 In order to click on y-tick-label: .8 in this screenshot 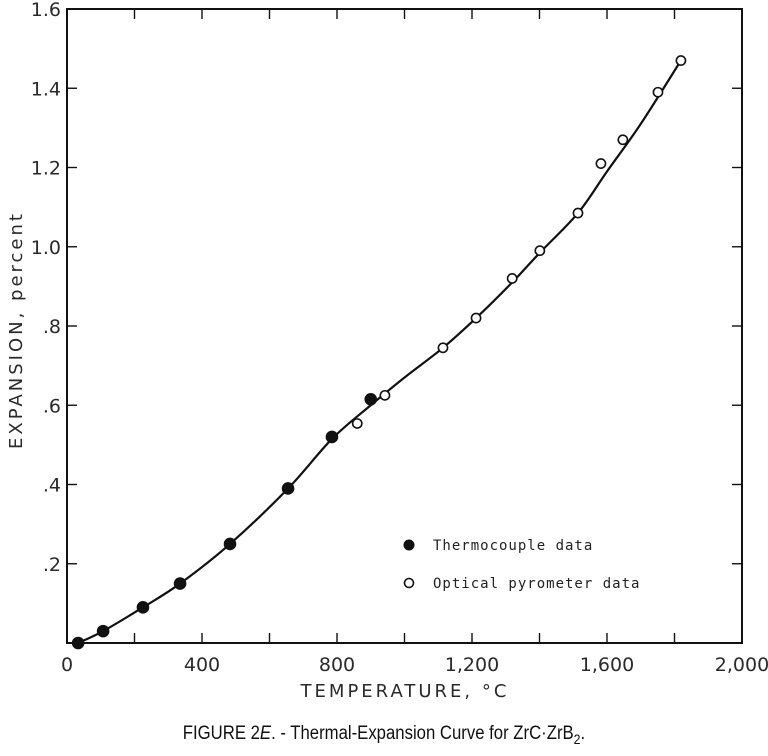, I will do `click(52, 327)`.